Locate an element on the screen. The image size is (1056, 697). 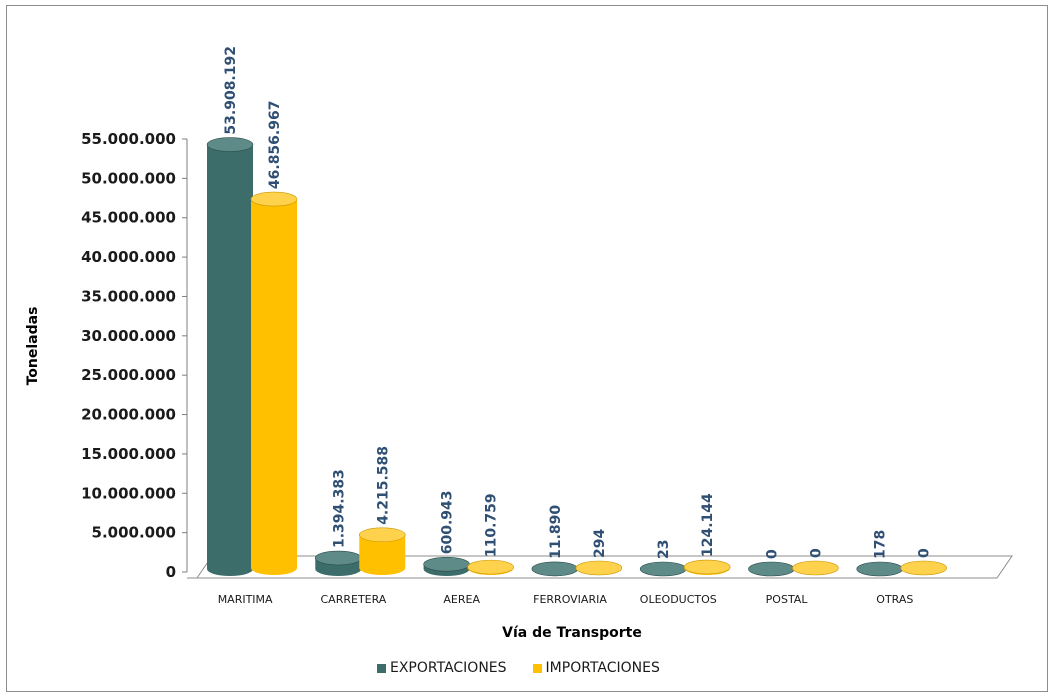
x-tick-label: MARITIMA is located at coordinates (245, 599).